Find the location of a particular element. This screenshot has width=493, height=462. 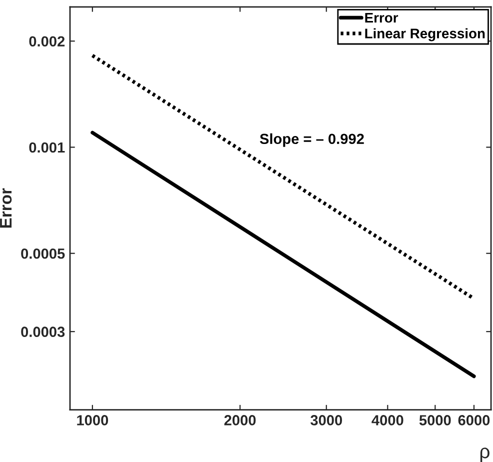

y-tick-label: 0.002 is located at coordinates (47, 41).